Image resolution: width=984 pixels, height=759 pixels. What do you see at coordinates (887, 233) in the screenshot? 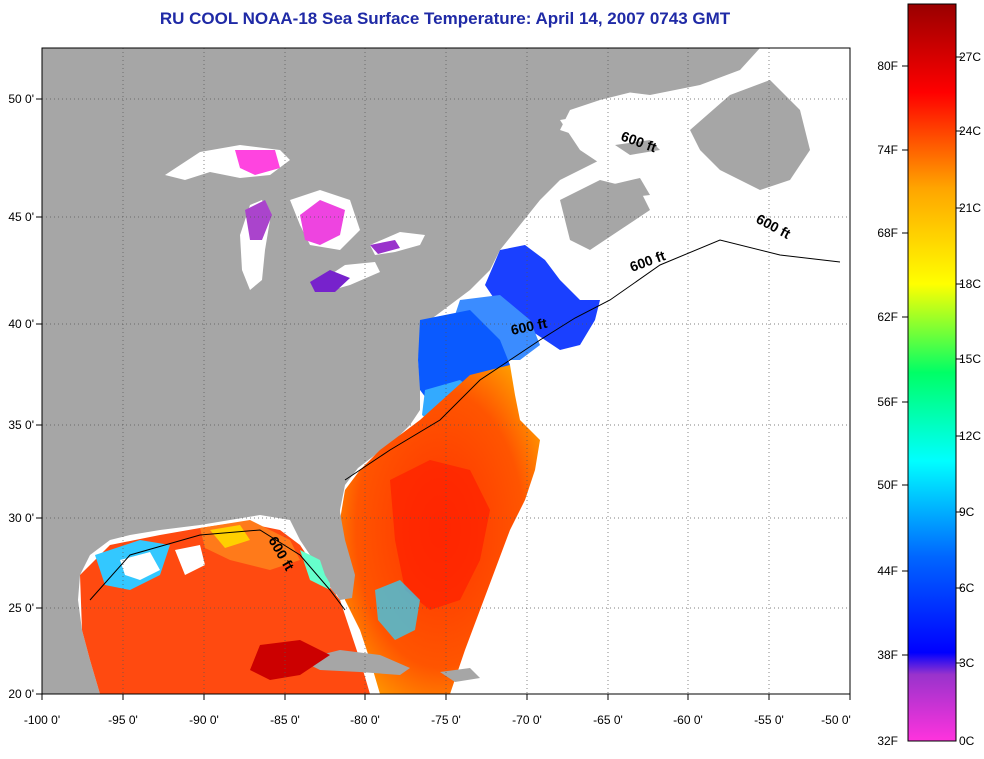
I see `colorbar-f-label: 68F` at bounding box center [887, 233].